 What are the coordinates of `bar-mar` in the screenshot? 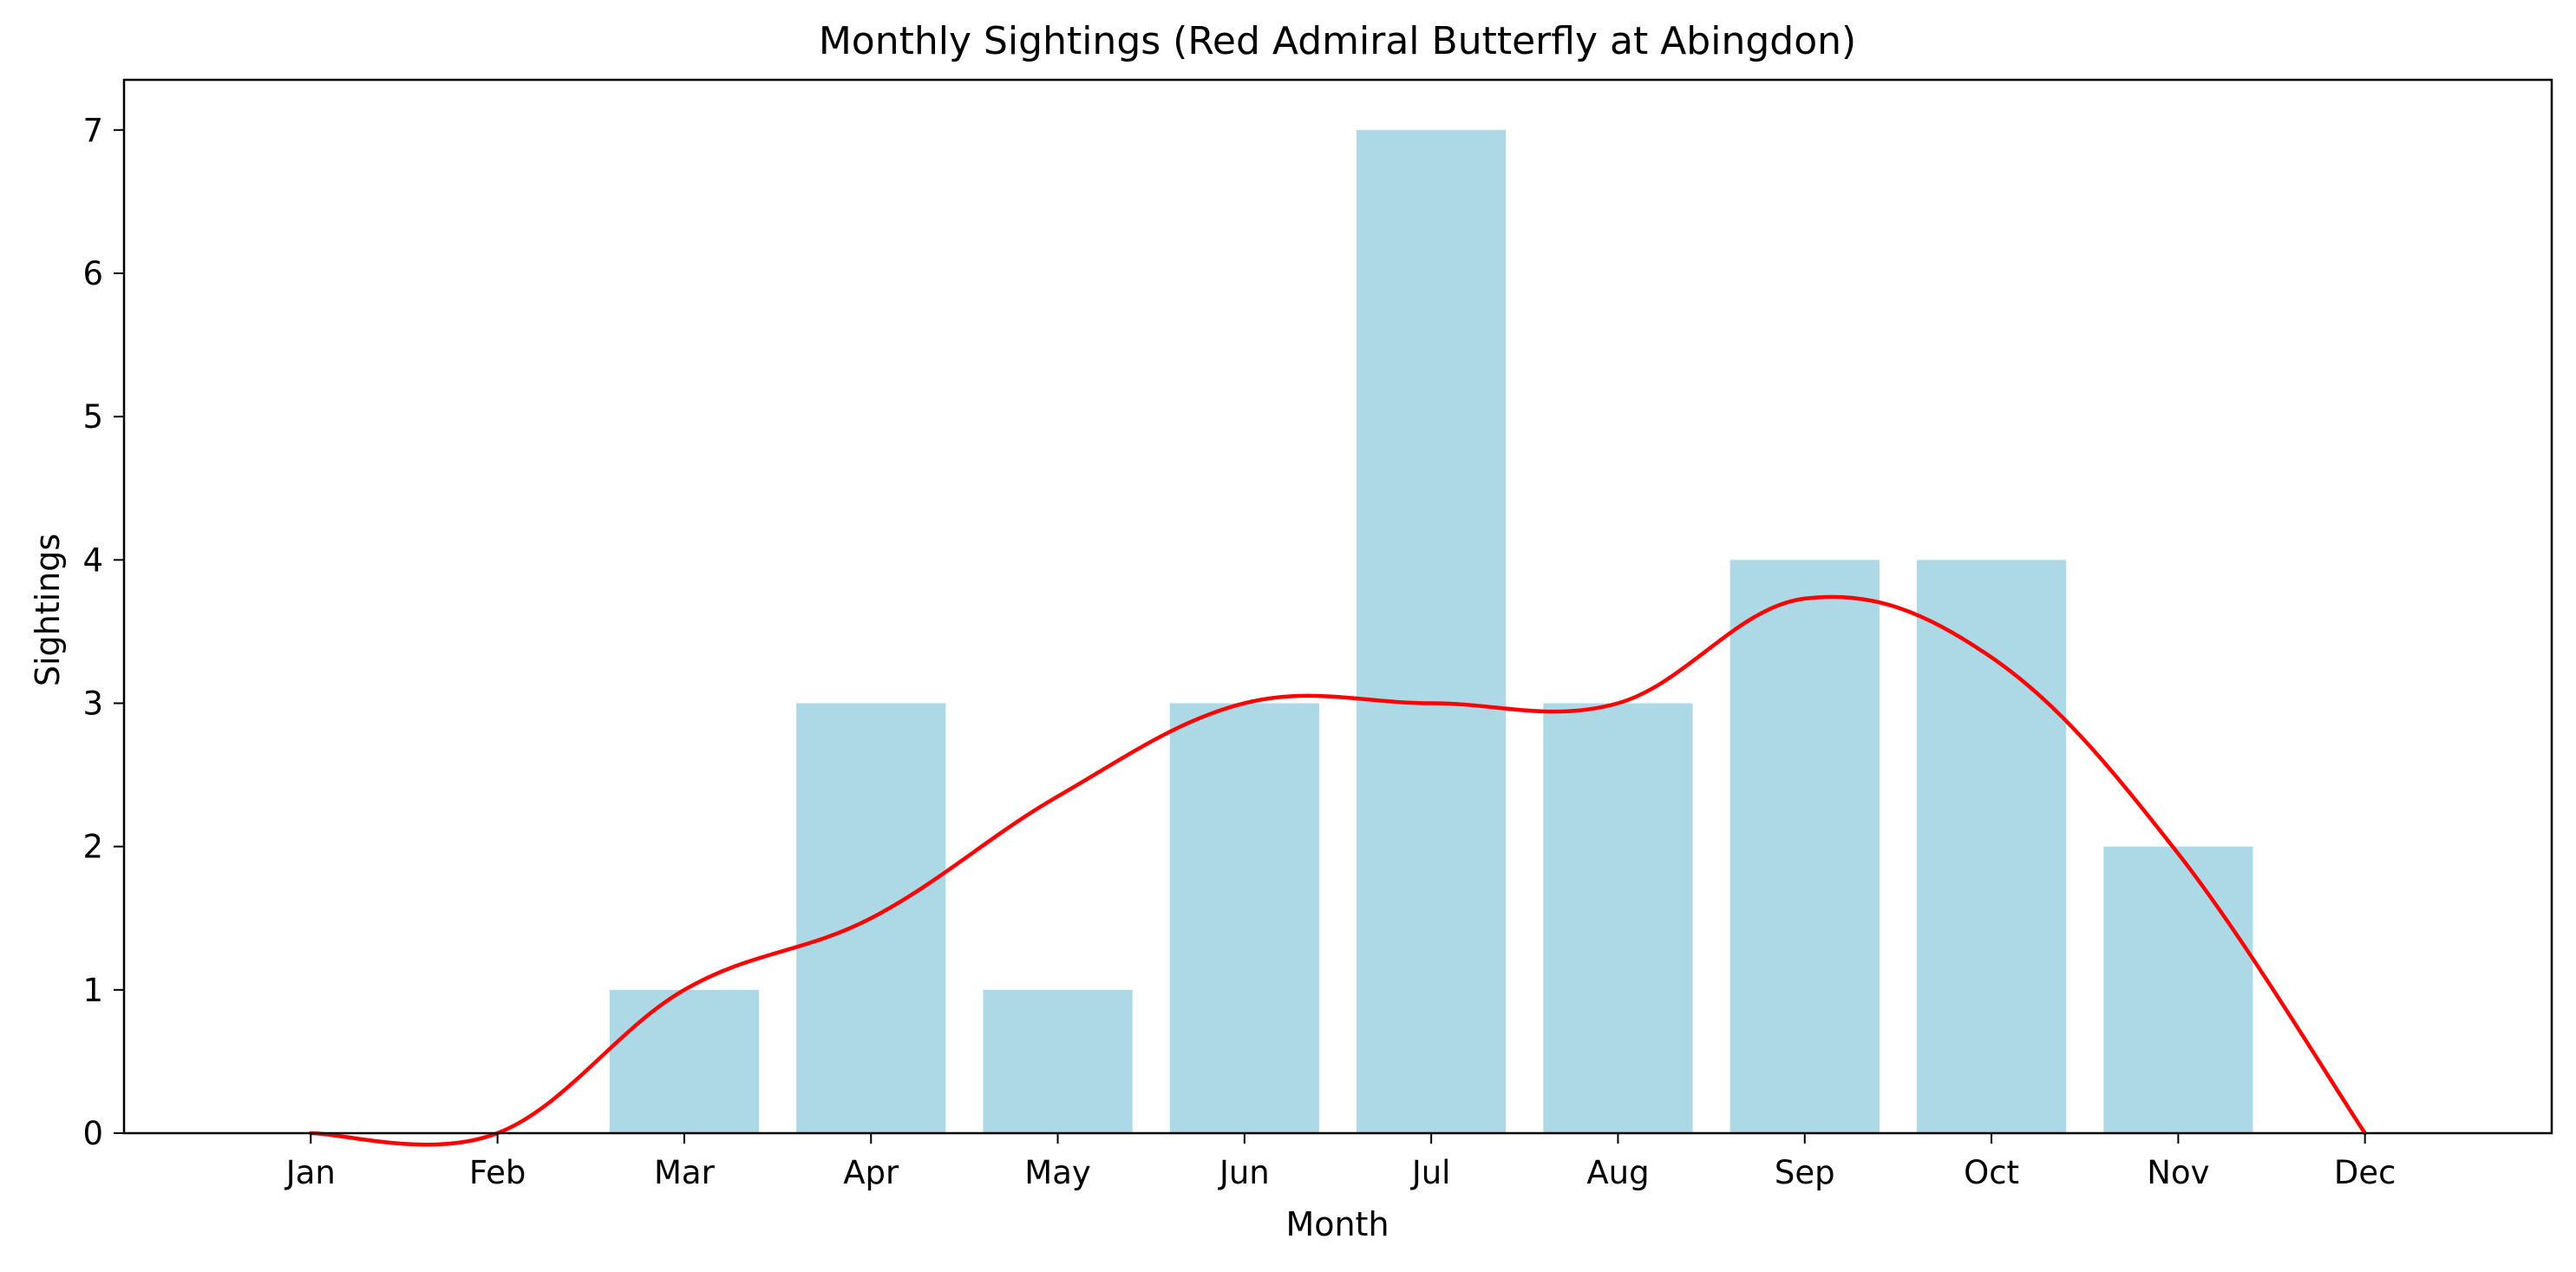 It's located at (684, 1061).